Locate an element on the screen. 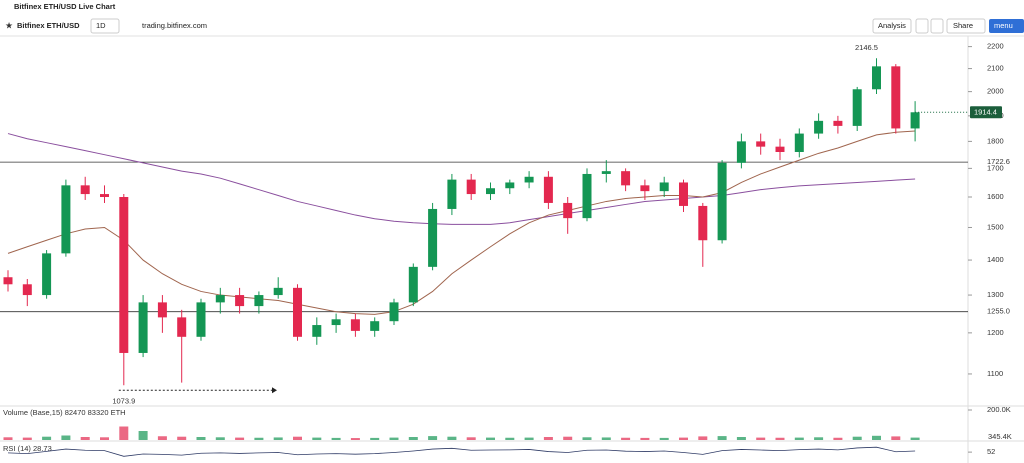 This screenshot has width=1024, height=463. menu-label: menu is located at coordinates (1003, 25).